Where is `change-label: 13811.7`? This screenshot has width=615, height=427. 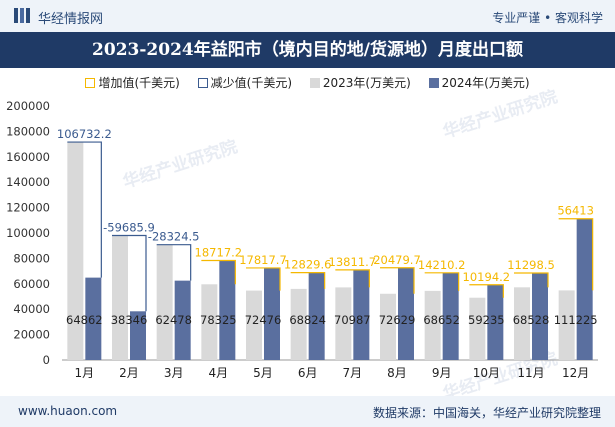 change-label: 13811.7 is located at coordinates (353, 262).